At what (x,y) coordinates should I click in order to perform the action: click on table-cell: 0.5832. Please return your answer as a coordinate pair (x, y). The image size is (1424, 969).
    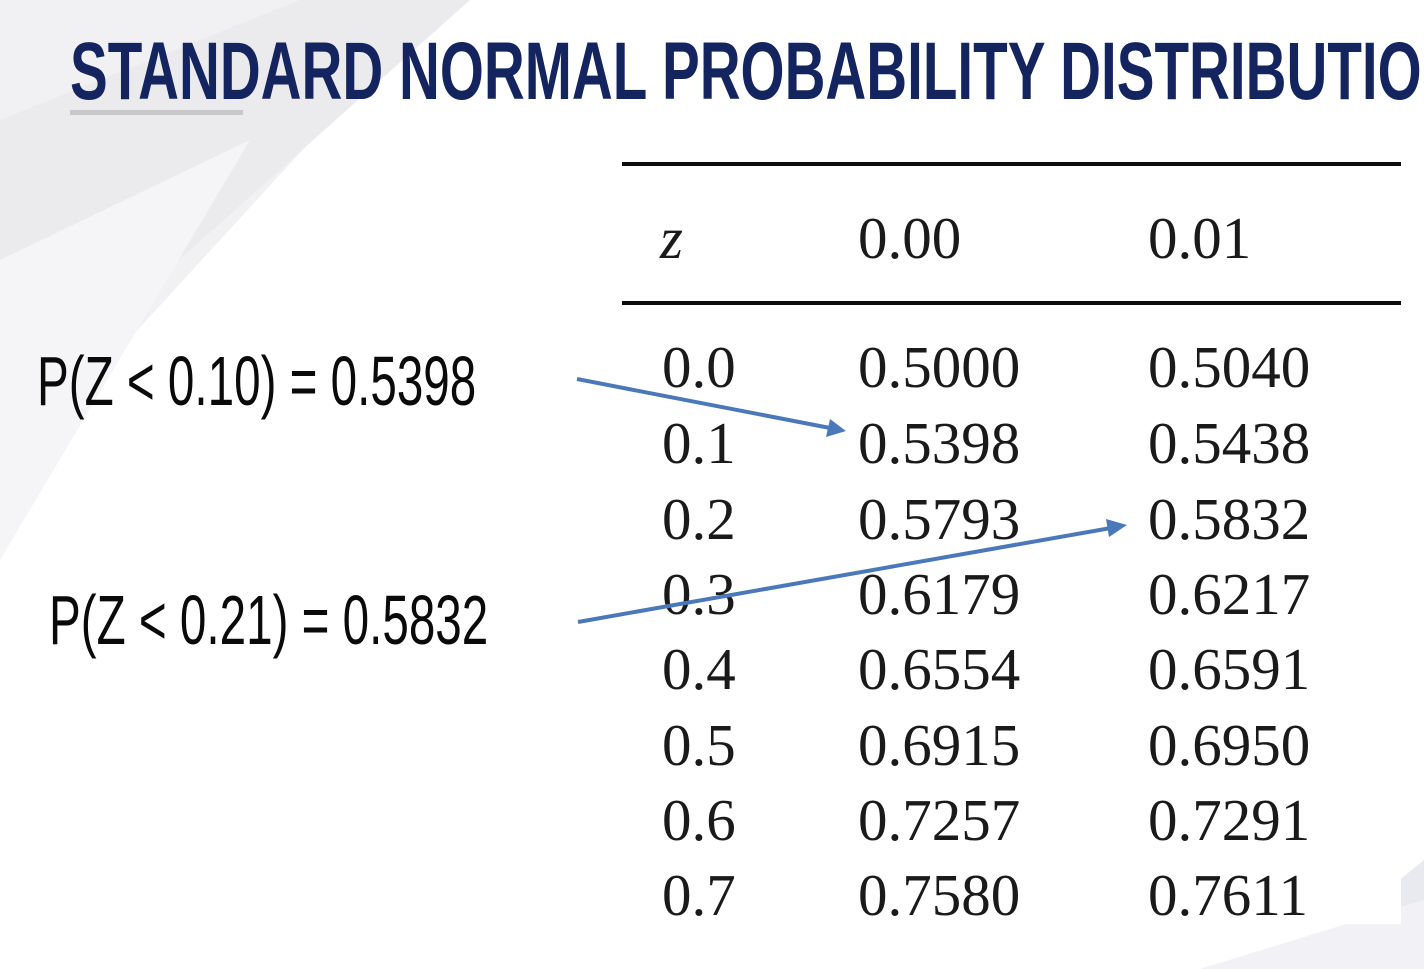
    Looking at the image, I should click on (1229, 519).